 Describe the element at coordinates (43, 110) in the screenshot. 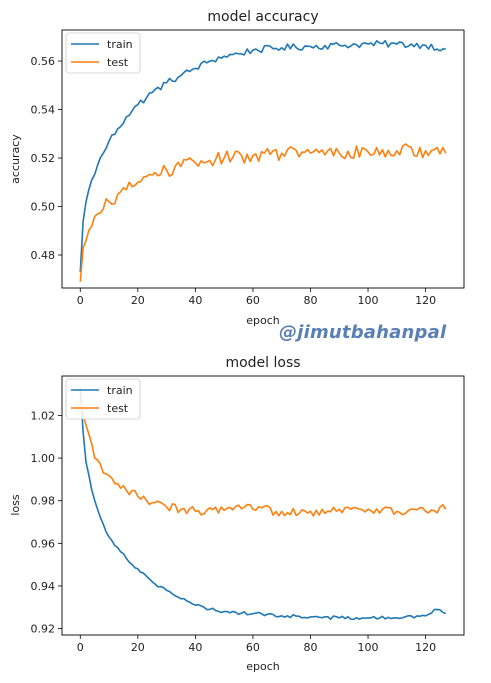

I see `y-tick-label: 0.54` at that location.